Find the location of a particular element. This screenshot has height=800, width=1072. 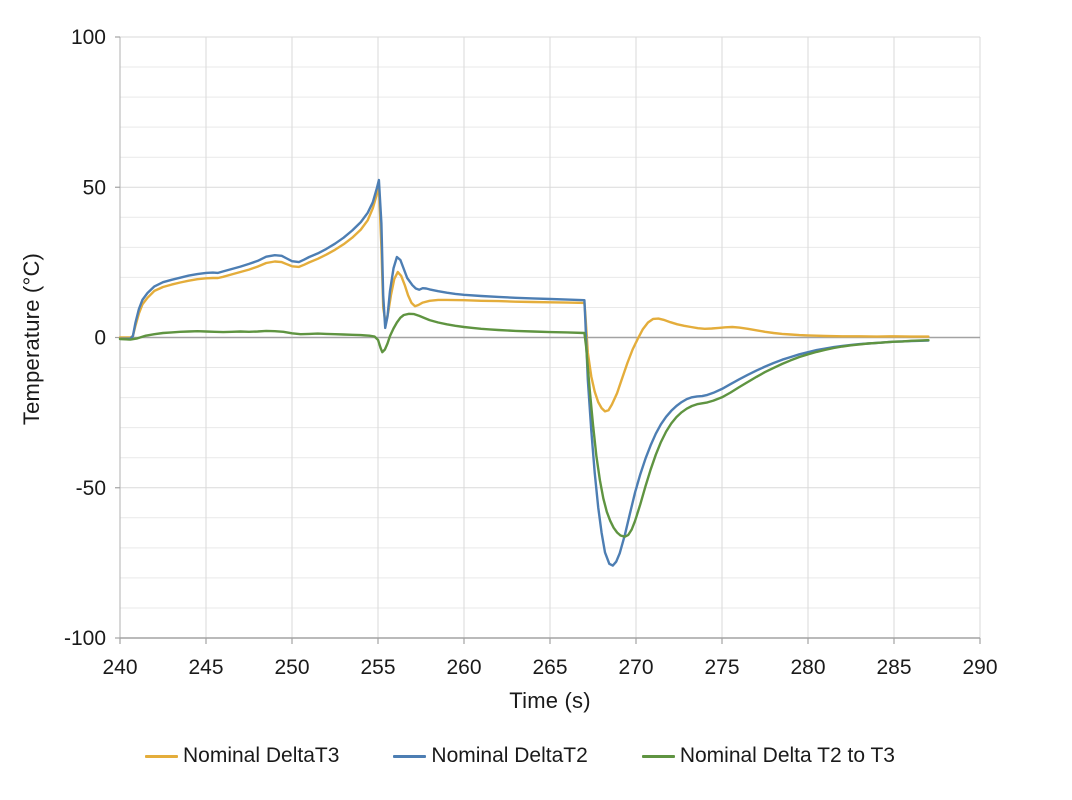

x-tick-label: 265 is located at coordinates (549, 667).